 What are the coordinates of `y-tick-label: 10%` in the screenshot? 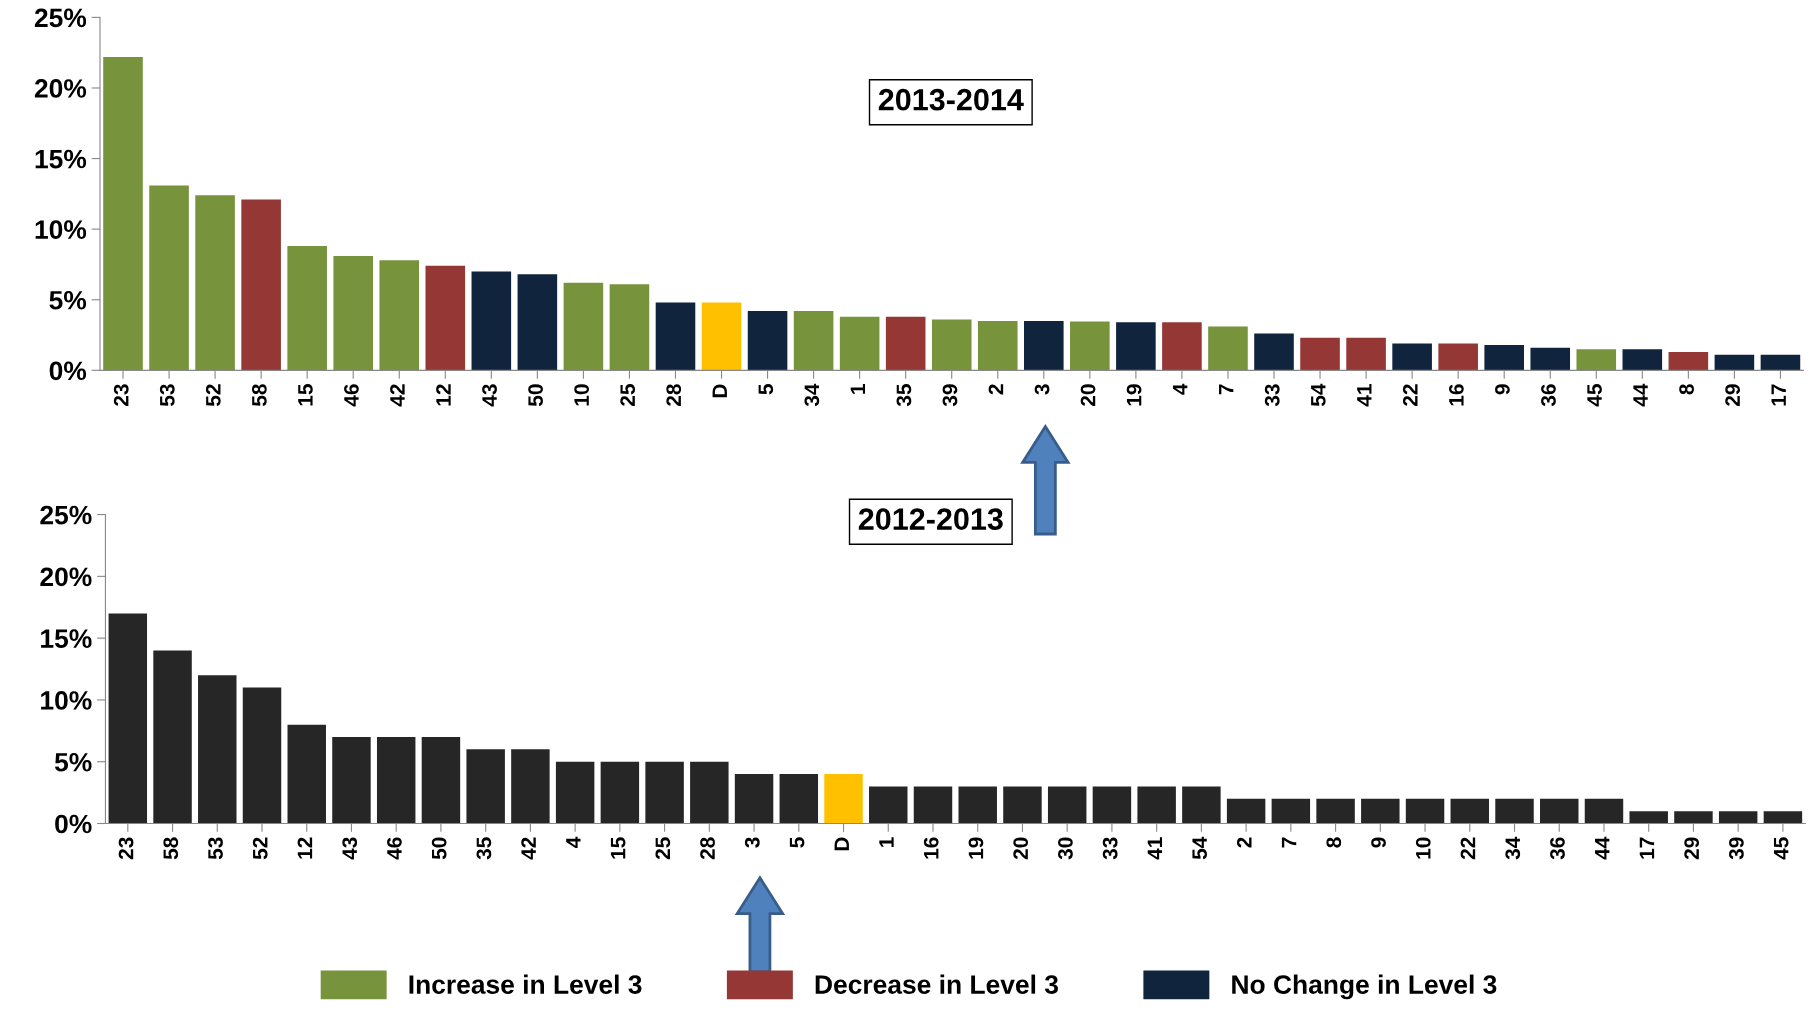 It's located at (66, 700).